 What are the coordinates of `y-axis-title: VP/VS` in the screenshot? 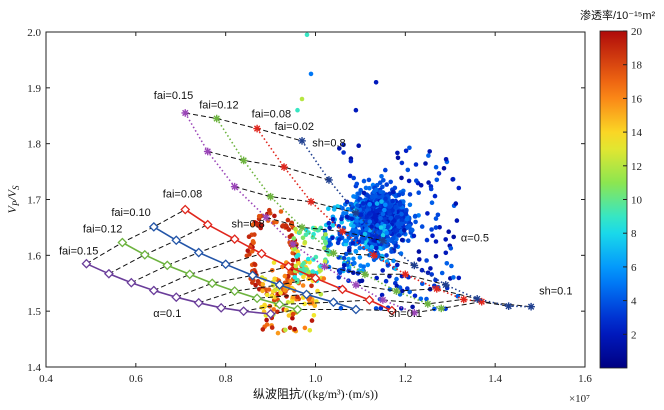 It's located at (13, 199).